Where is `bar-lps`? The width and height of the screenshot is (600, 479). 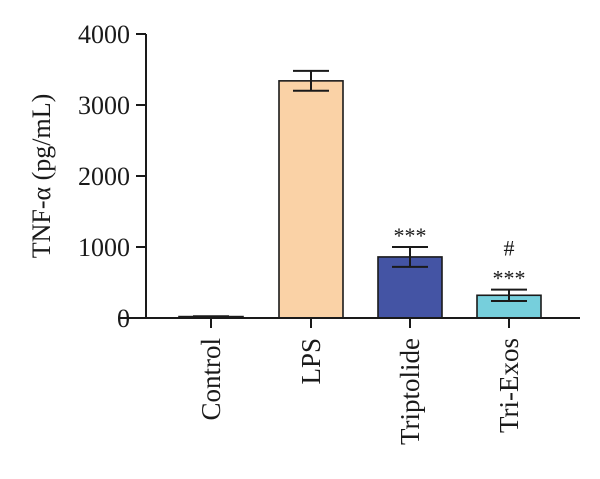 bar-lps is located at coordinates (311, 199).